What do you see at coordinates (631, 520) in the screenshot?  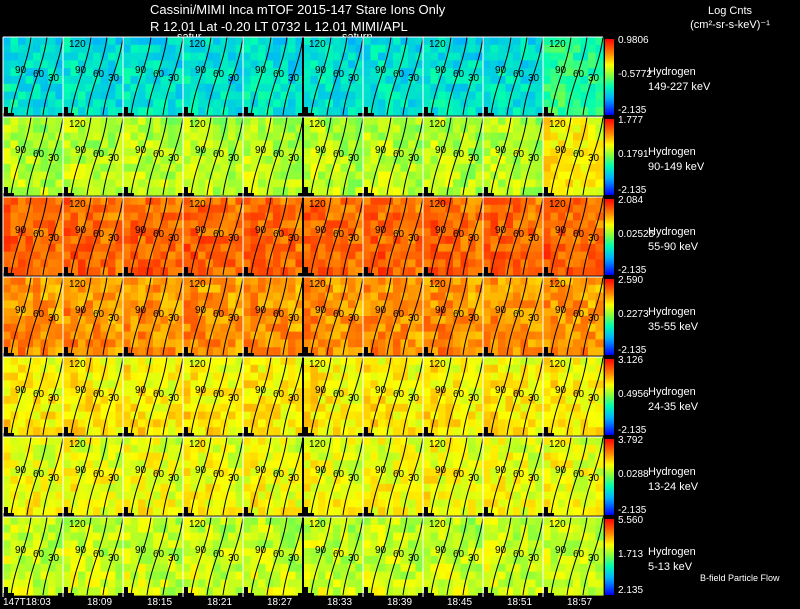 I see `colorbar-max-label: 5.560` at bounding box center [631, 520].